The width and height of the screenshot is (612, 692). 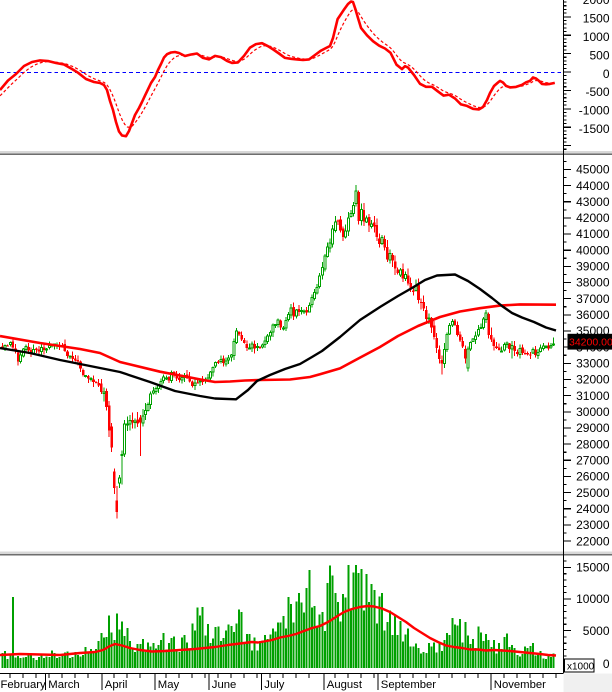 What do you see at coordinates (593, 509) in the screenshot?
I see `svg-text: 24000` at bounding box center [593, 509].